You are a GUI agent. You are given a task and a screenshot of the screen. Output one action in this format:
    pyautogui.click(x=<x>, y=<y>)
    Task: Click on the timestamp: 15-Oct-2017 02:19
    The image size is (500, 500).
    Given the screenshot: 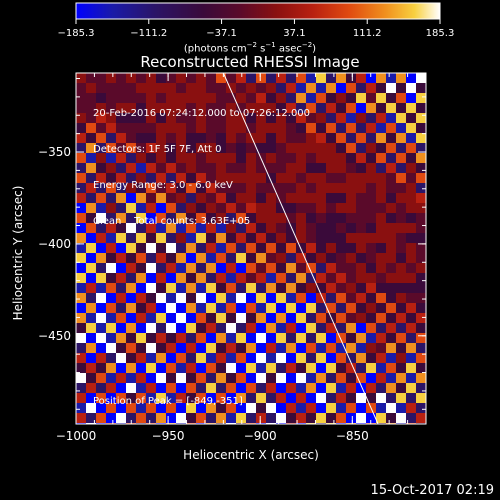 What is the action you would take?
    pyautogui.click(x=432, y=490)
    